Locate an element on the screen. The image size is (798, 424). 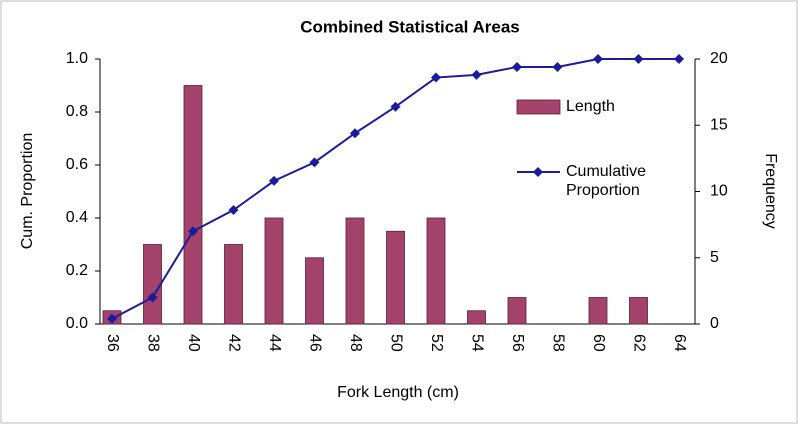
x-tick-label: 52 is located at coordinates (436, 343).